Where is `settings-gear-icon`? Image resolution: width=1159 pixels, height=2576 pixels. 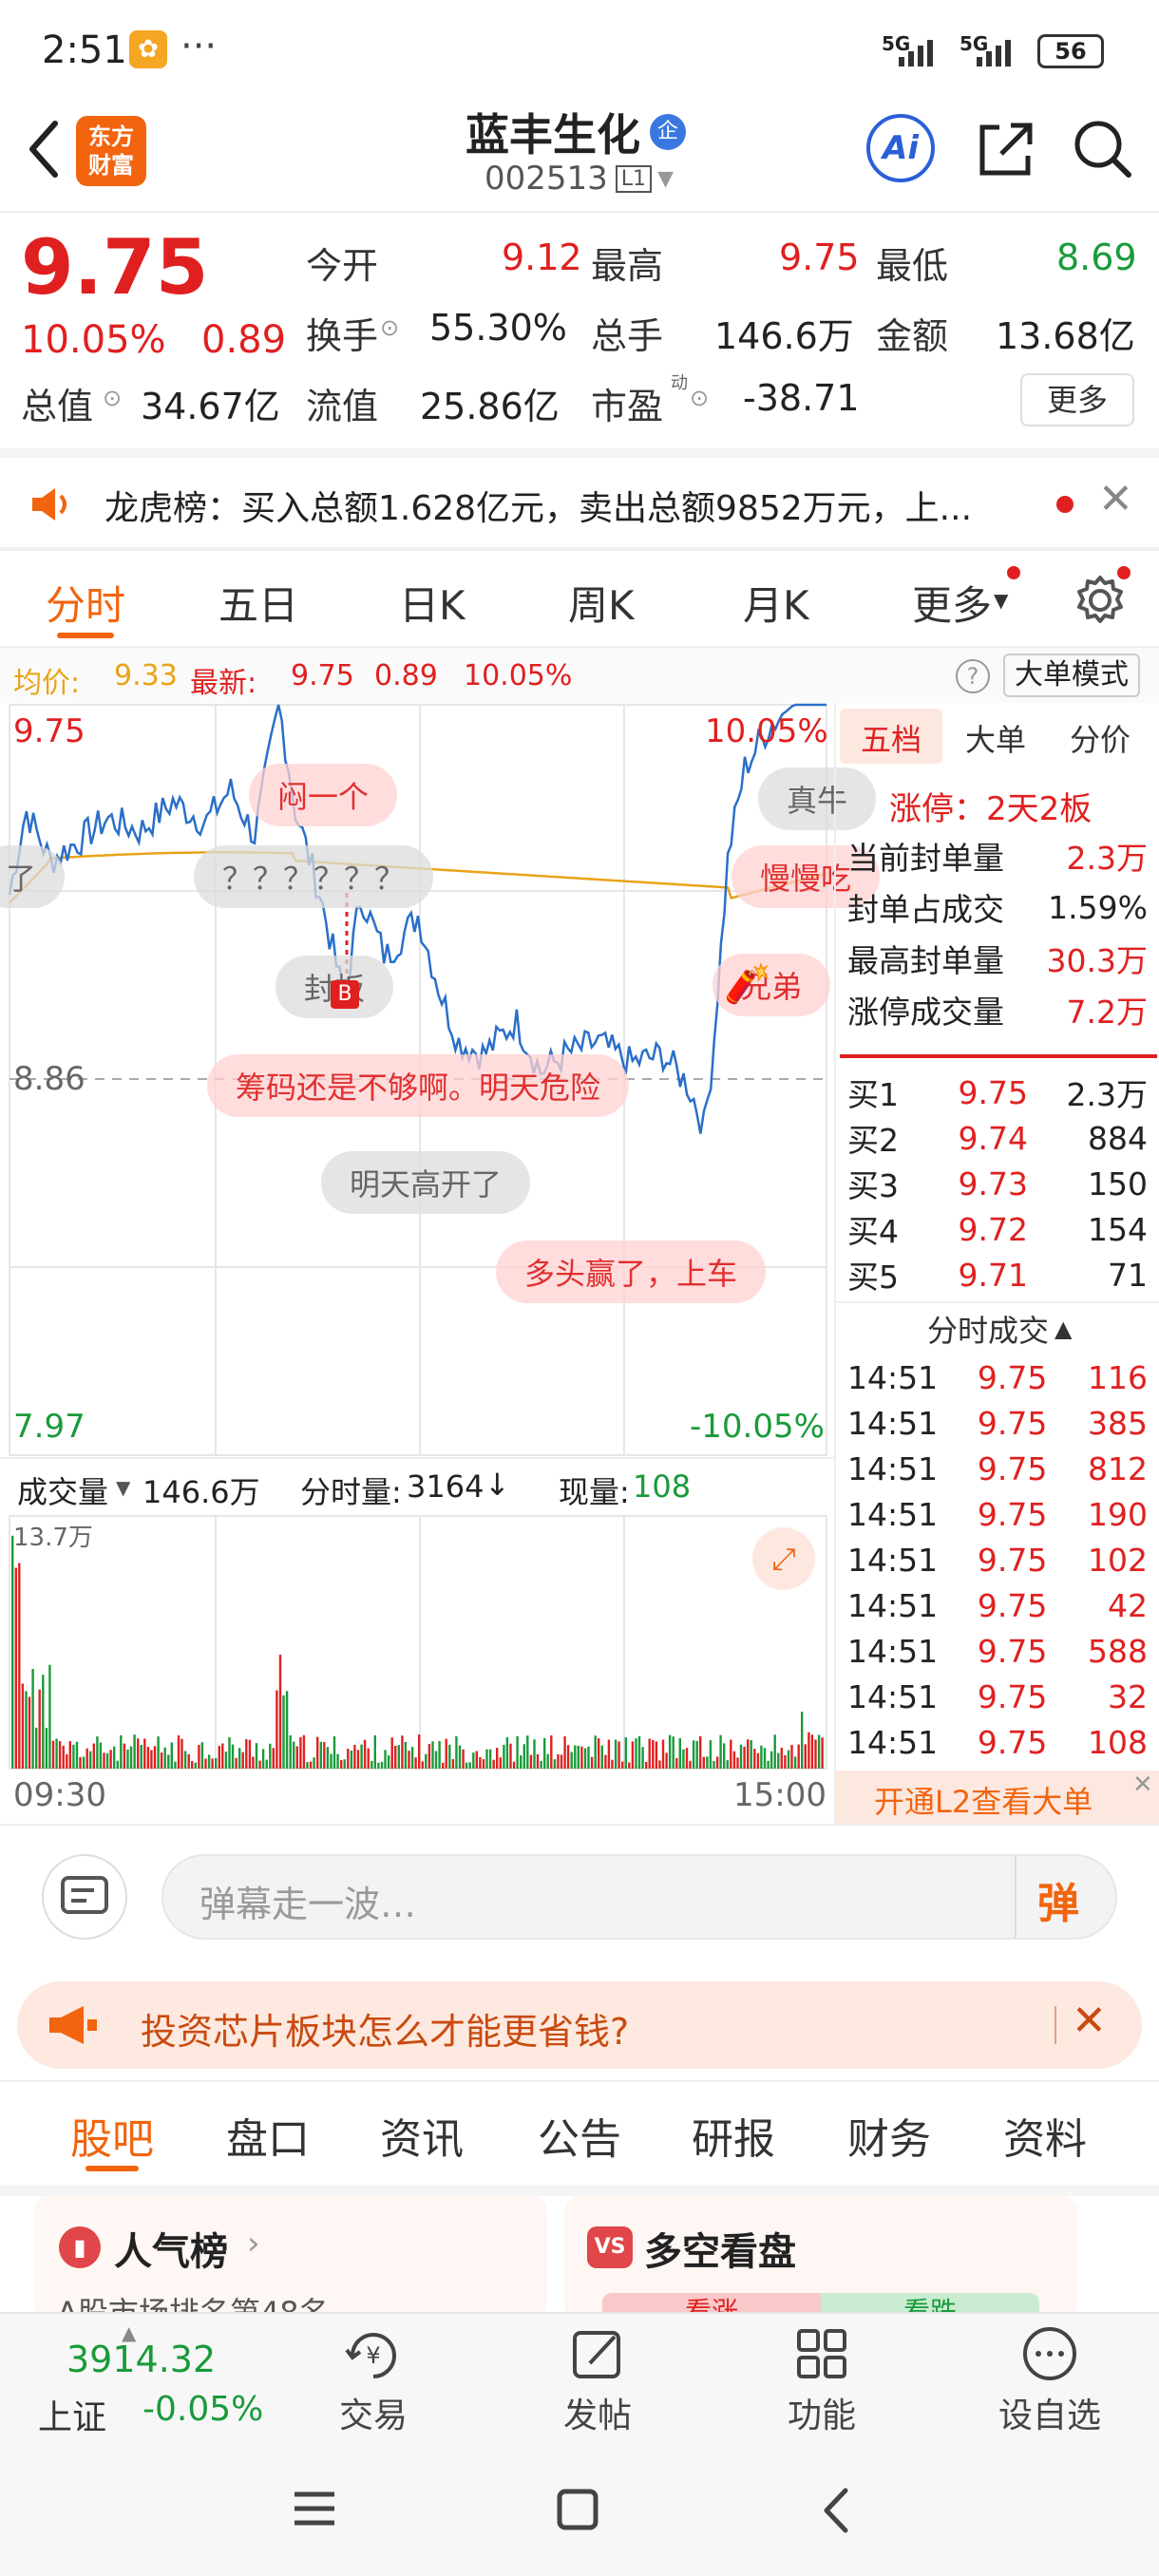
settings-gear-icon is located at coordinates (1102, 598).